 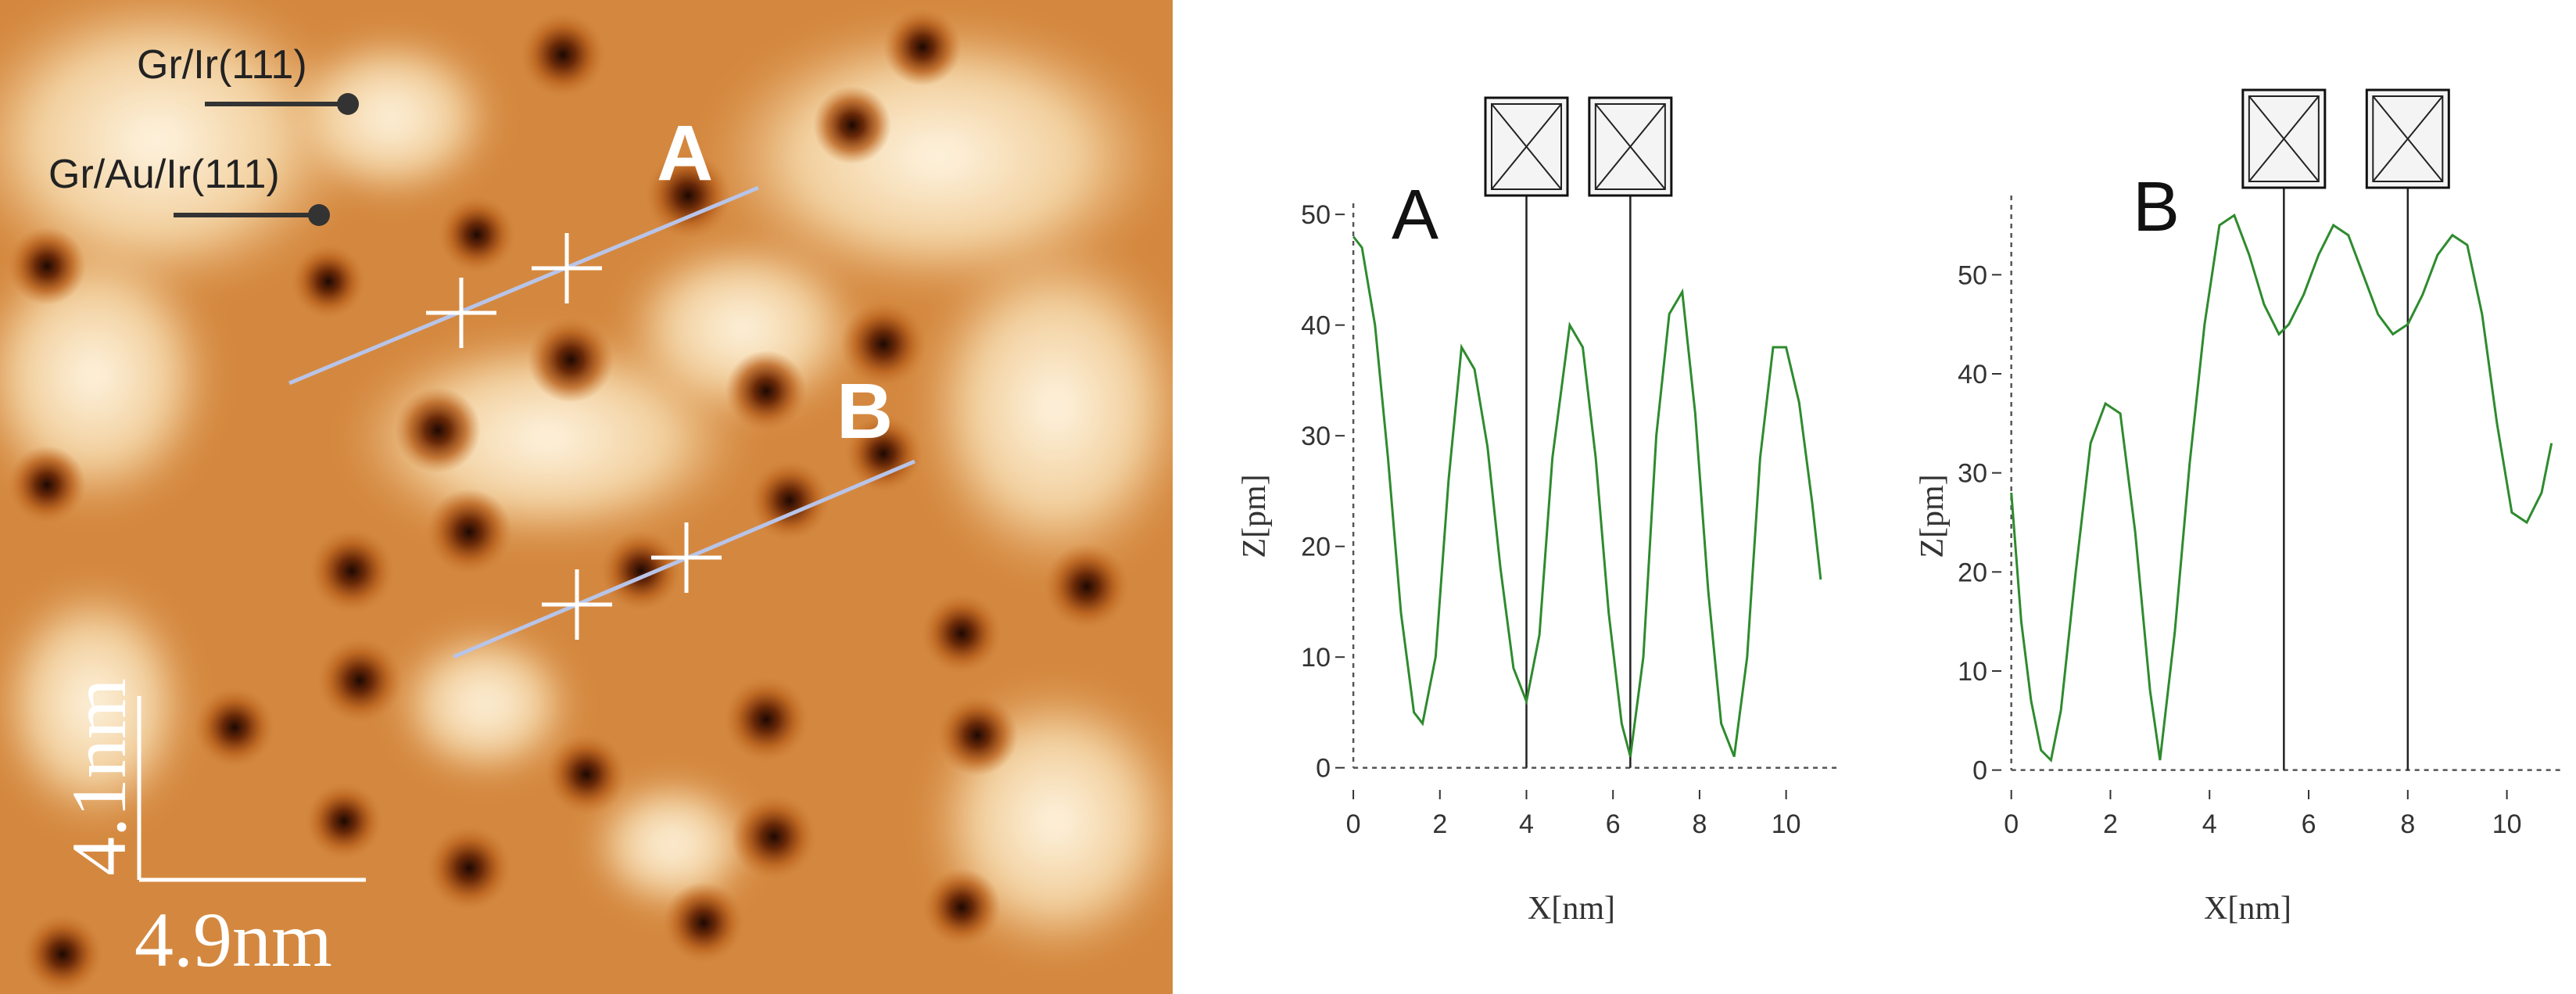 What do you see at coordinates (1613, 824) in the screenshot?
I see `chart-a-xtick-label: 6` at bounding box center [1613, 824].